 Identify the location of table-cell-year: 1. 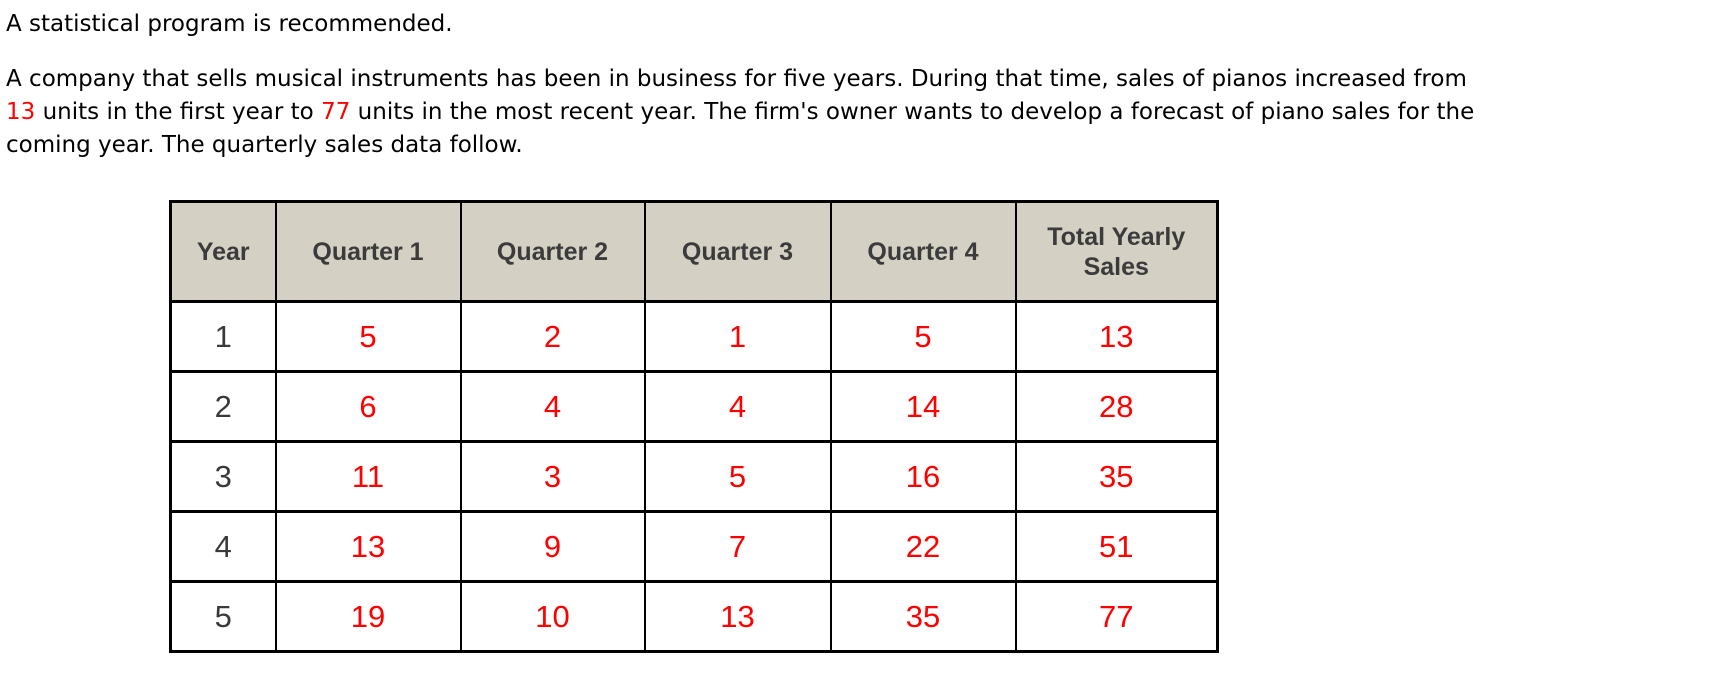
(223, 336).